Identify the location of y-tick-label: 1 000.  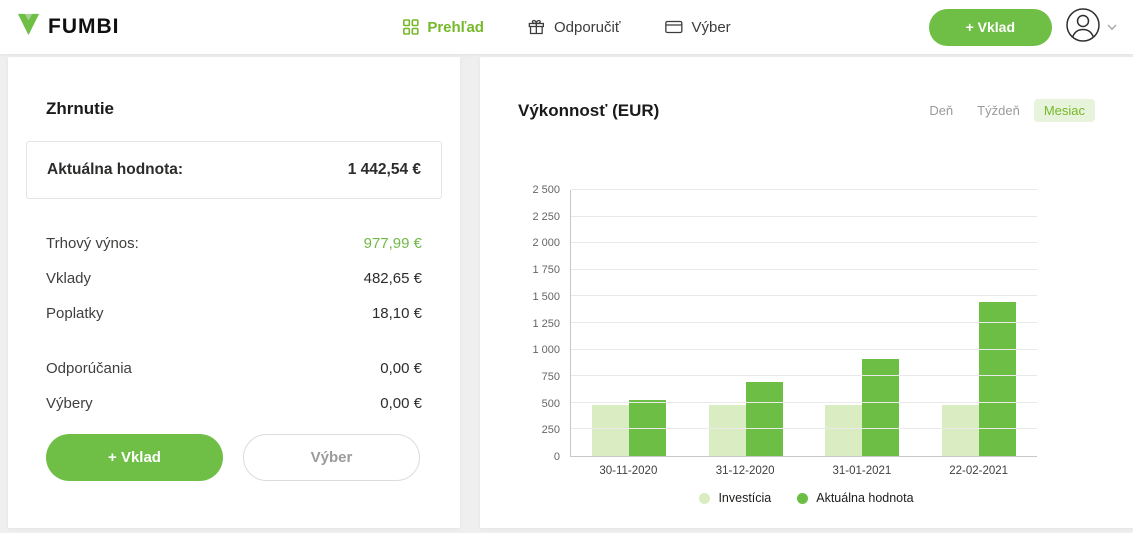
(546, 350).